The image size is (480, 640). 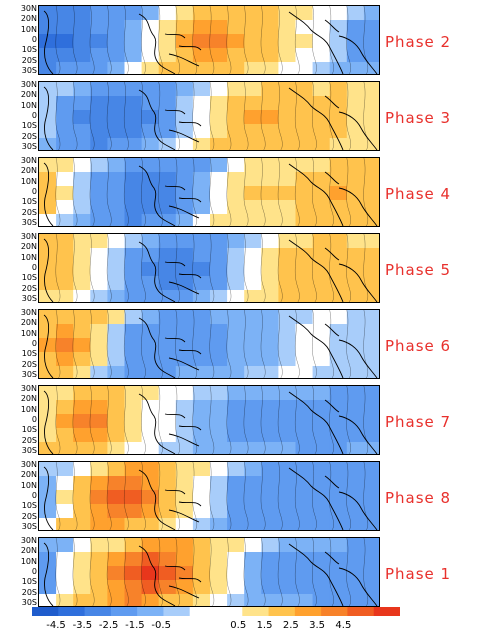 What do you see at coordinates (29, 222) in the screenshot?
I see `latitude-label: 30S` at bounding box center [29, 222].